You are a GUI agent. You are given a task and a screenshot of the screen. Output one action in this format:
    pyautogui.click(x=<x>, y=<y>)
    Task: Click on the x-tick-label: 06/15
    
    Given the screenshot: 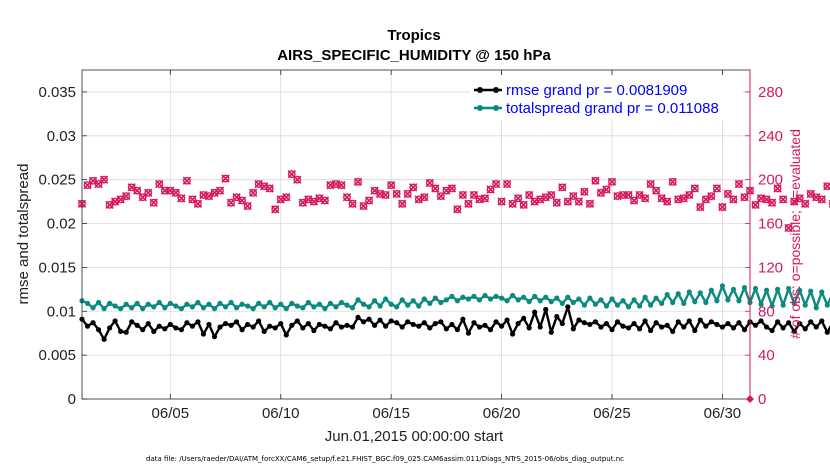 What is the action you would take?
    pyautogui.click(x=391, y=413)
    